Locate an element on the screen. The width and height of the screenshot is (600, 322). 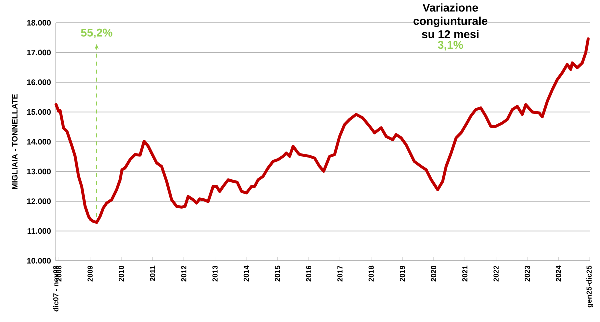
annotation: 55,2% is located at coordinates (97, 33).